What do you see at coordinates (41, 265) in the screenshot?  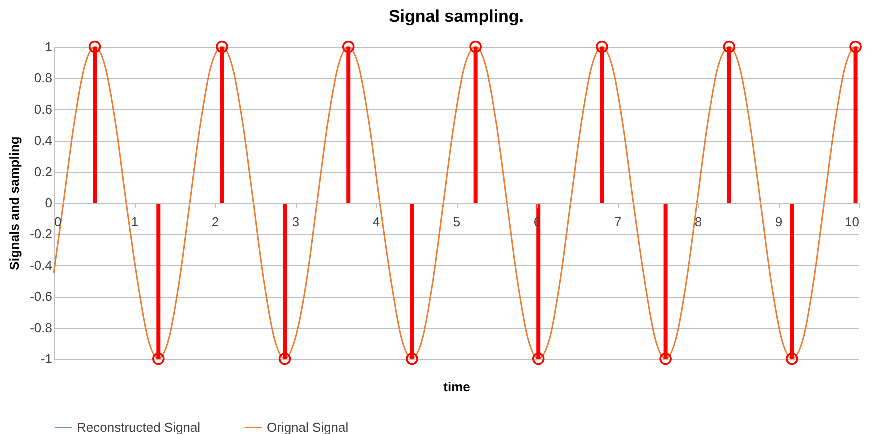 I see `y-tick-label: -0.4` at bounding box center [41, 265].